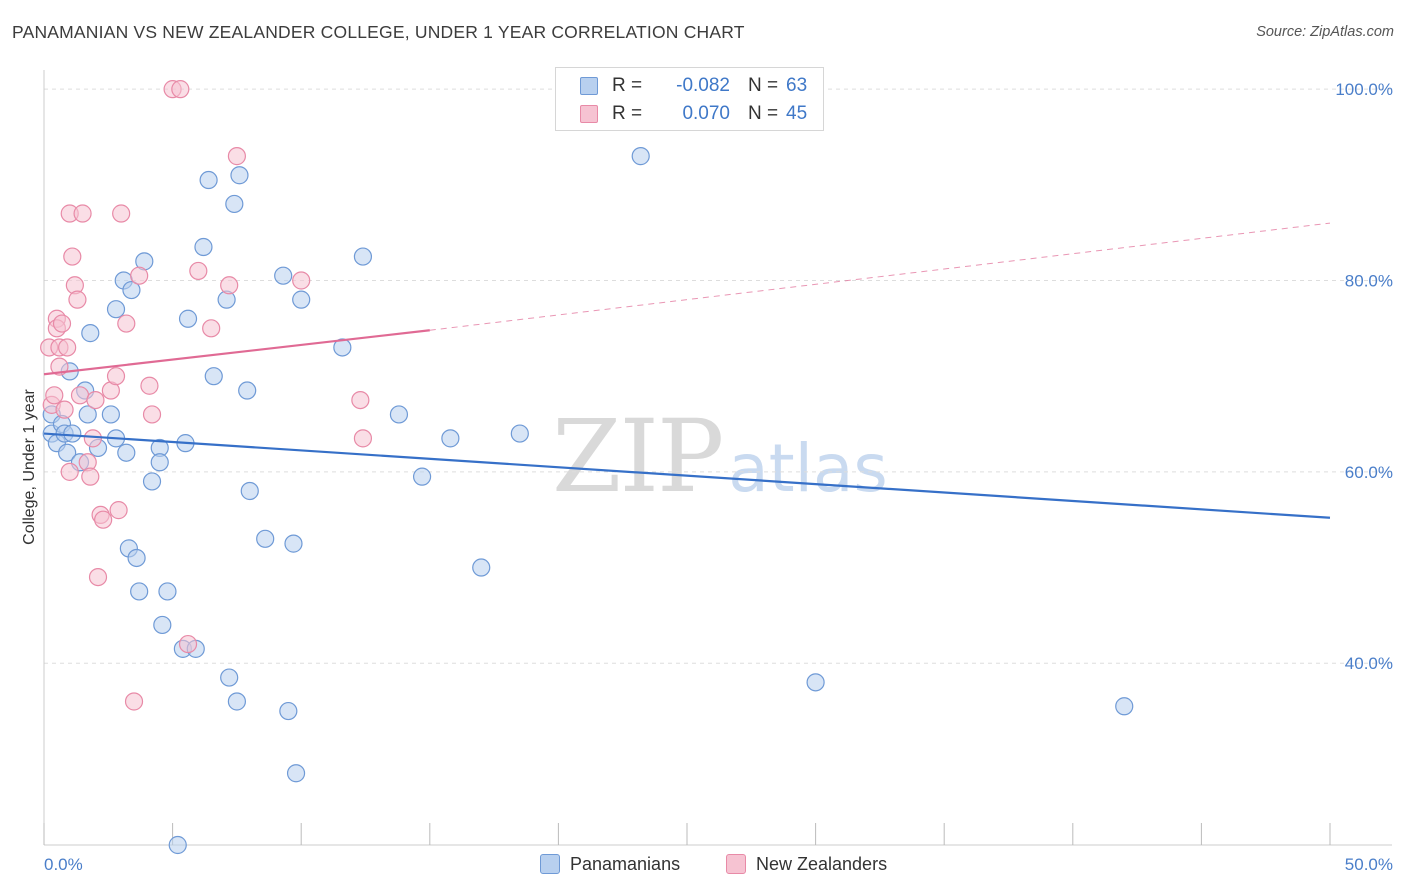 Image resolution: width=1406 pixels, height=892 pixels. Describe the element at coordinates (806, 864) in the screenshot. I see `bottom-legend-new-zealanders: New Zealanders` at that location.